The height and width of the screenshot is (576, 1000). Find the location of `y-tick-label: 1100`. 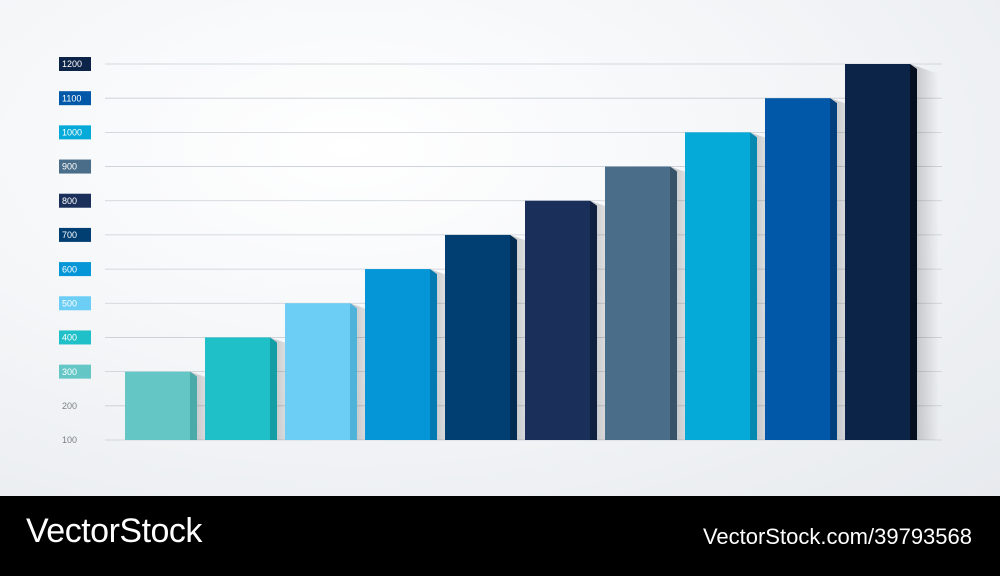

y-tick-label: 1100 is located at coordinates (71, 98).